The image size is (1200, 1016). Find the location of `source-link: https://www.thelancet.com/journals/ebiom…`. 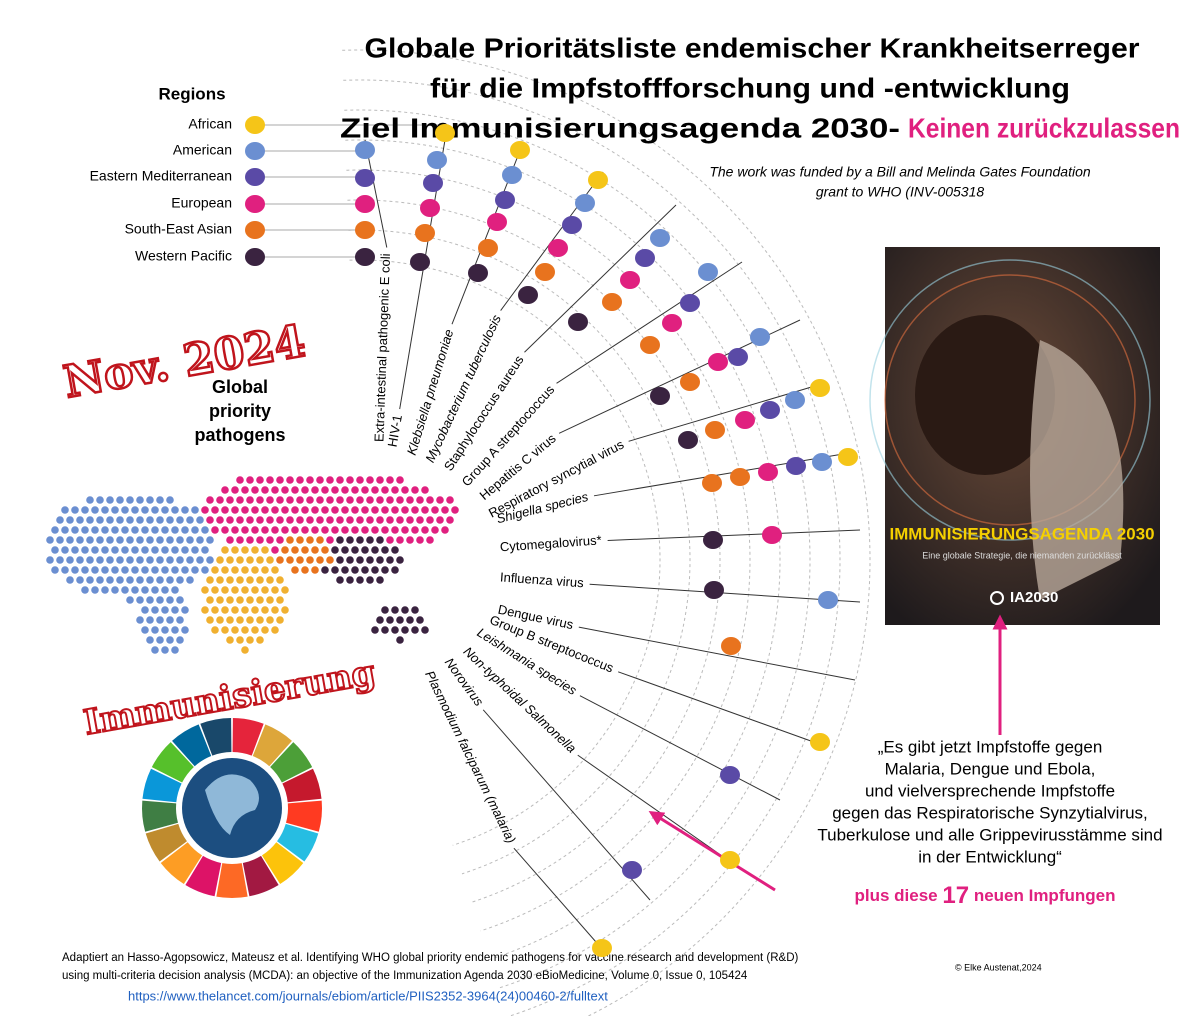

source-link: https://www.thelancet.com/journals/ebiom… is located at coordinates (368, 995).